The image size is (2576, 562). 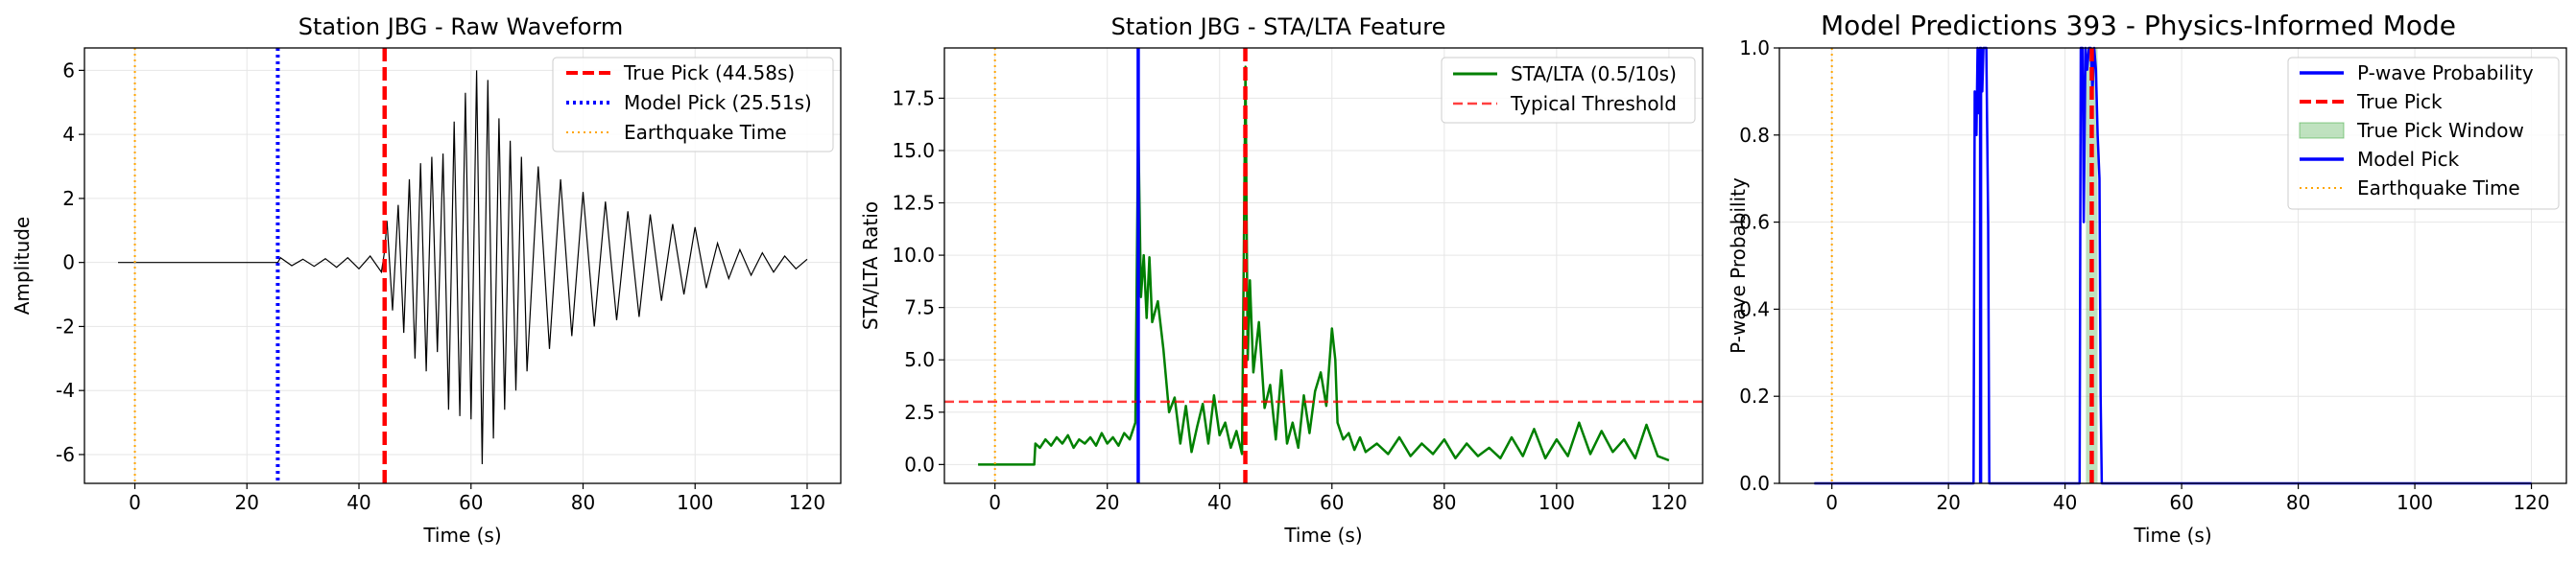 I want to click on panel1-legend-box, so click(x=693, y=104).